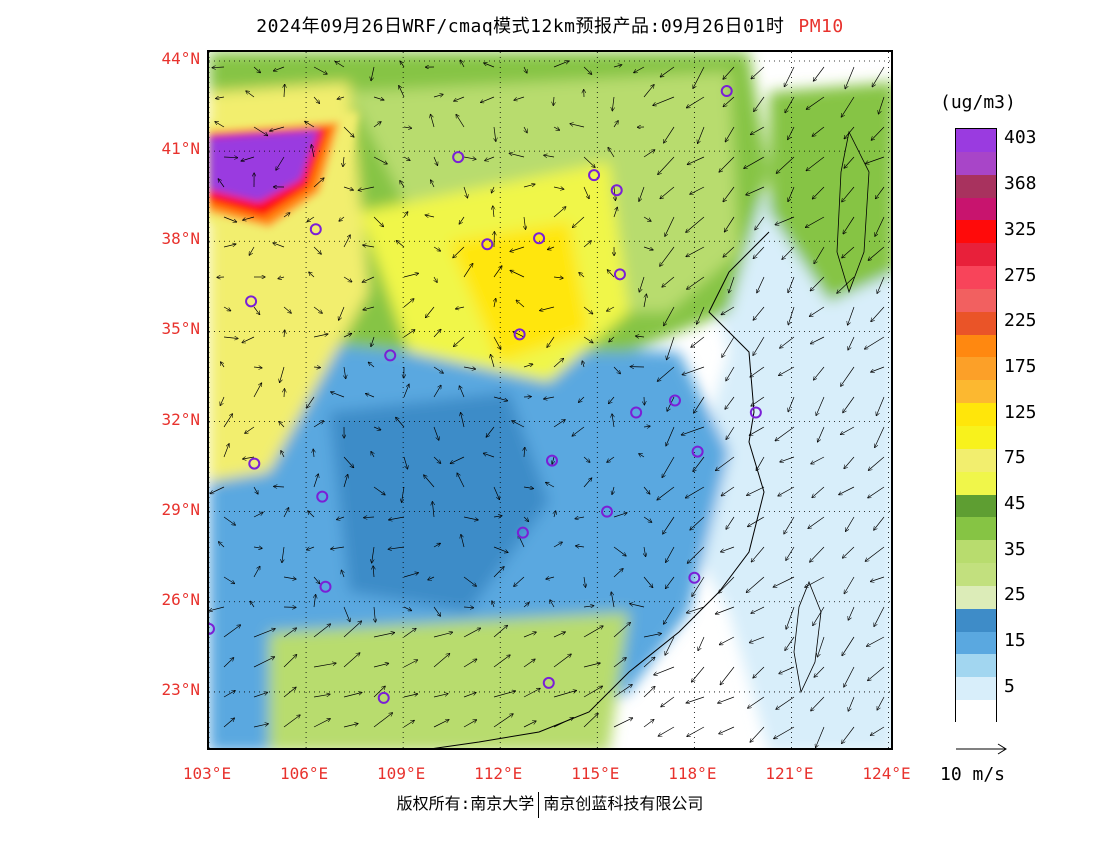 The height and width of the screenshot is (850, 1100). I want to click on longitude-label: 118°E, so click(692, 773).